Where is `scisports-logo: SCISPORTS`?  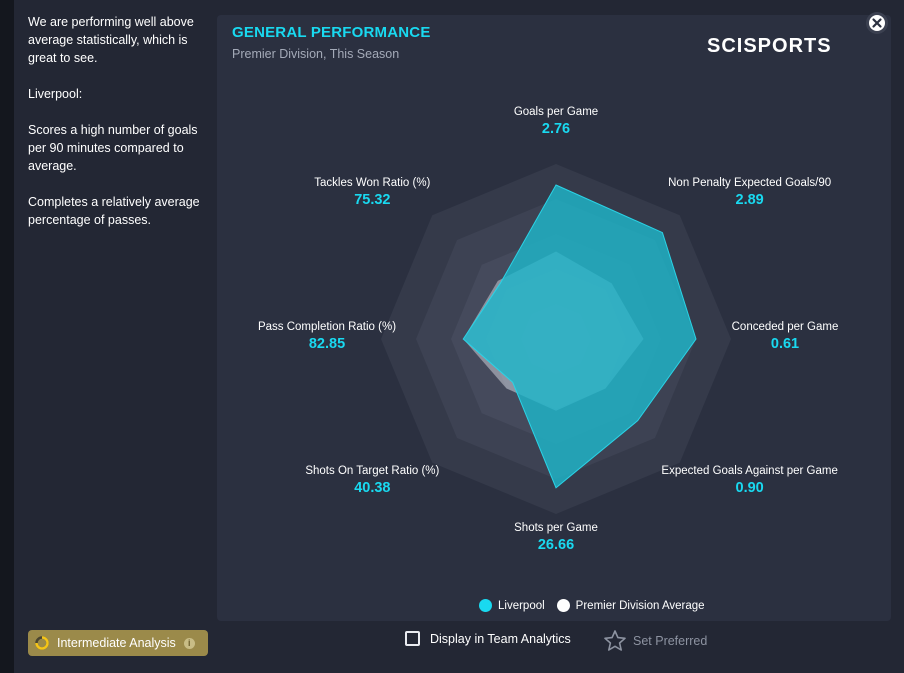 scisports-logo: SCISPORTS is located at coordinates (769, 46).